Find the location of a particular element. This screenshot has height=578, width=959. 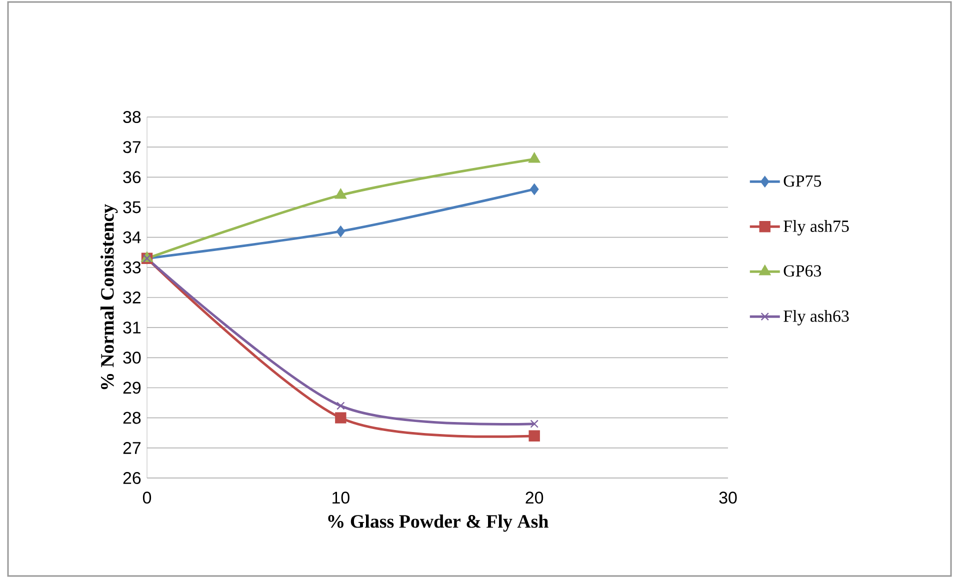

x-axis-title: % Glass Powder & Fly Ash is located at coordinates (438, 523).